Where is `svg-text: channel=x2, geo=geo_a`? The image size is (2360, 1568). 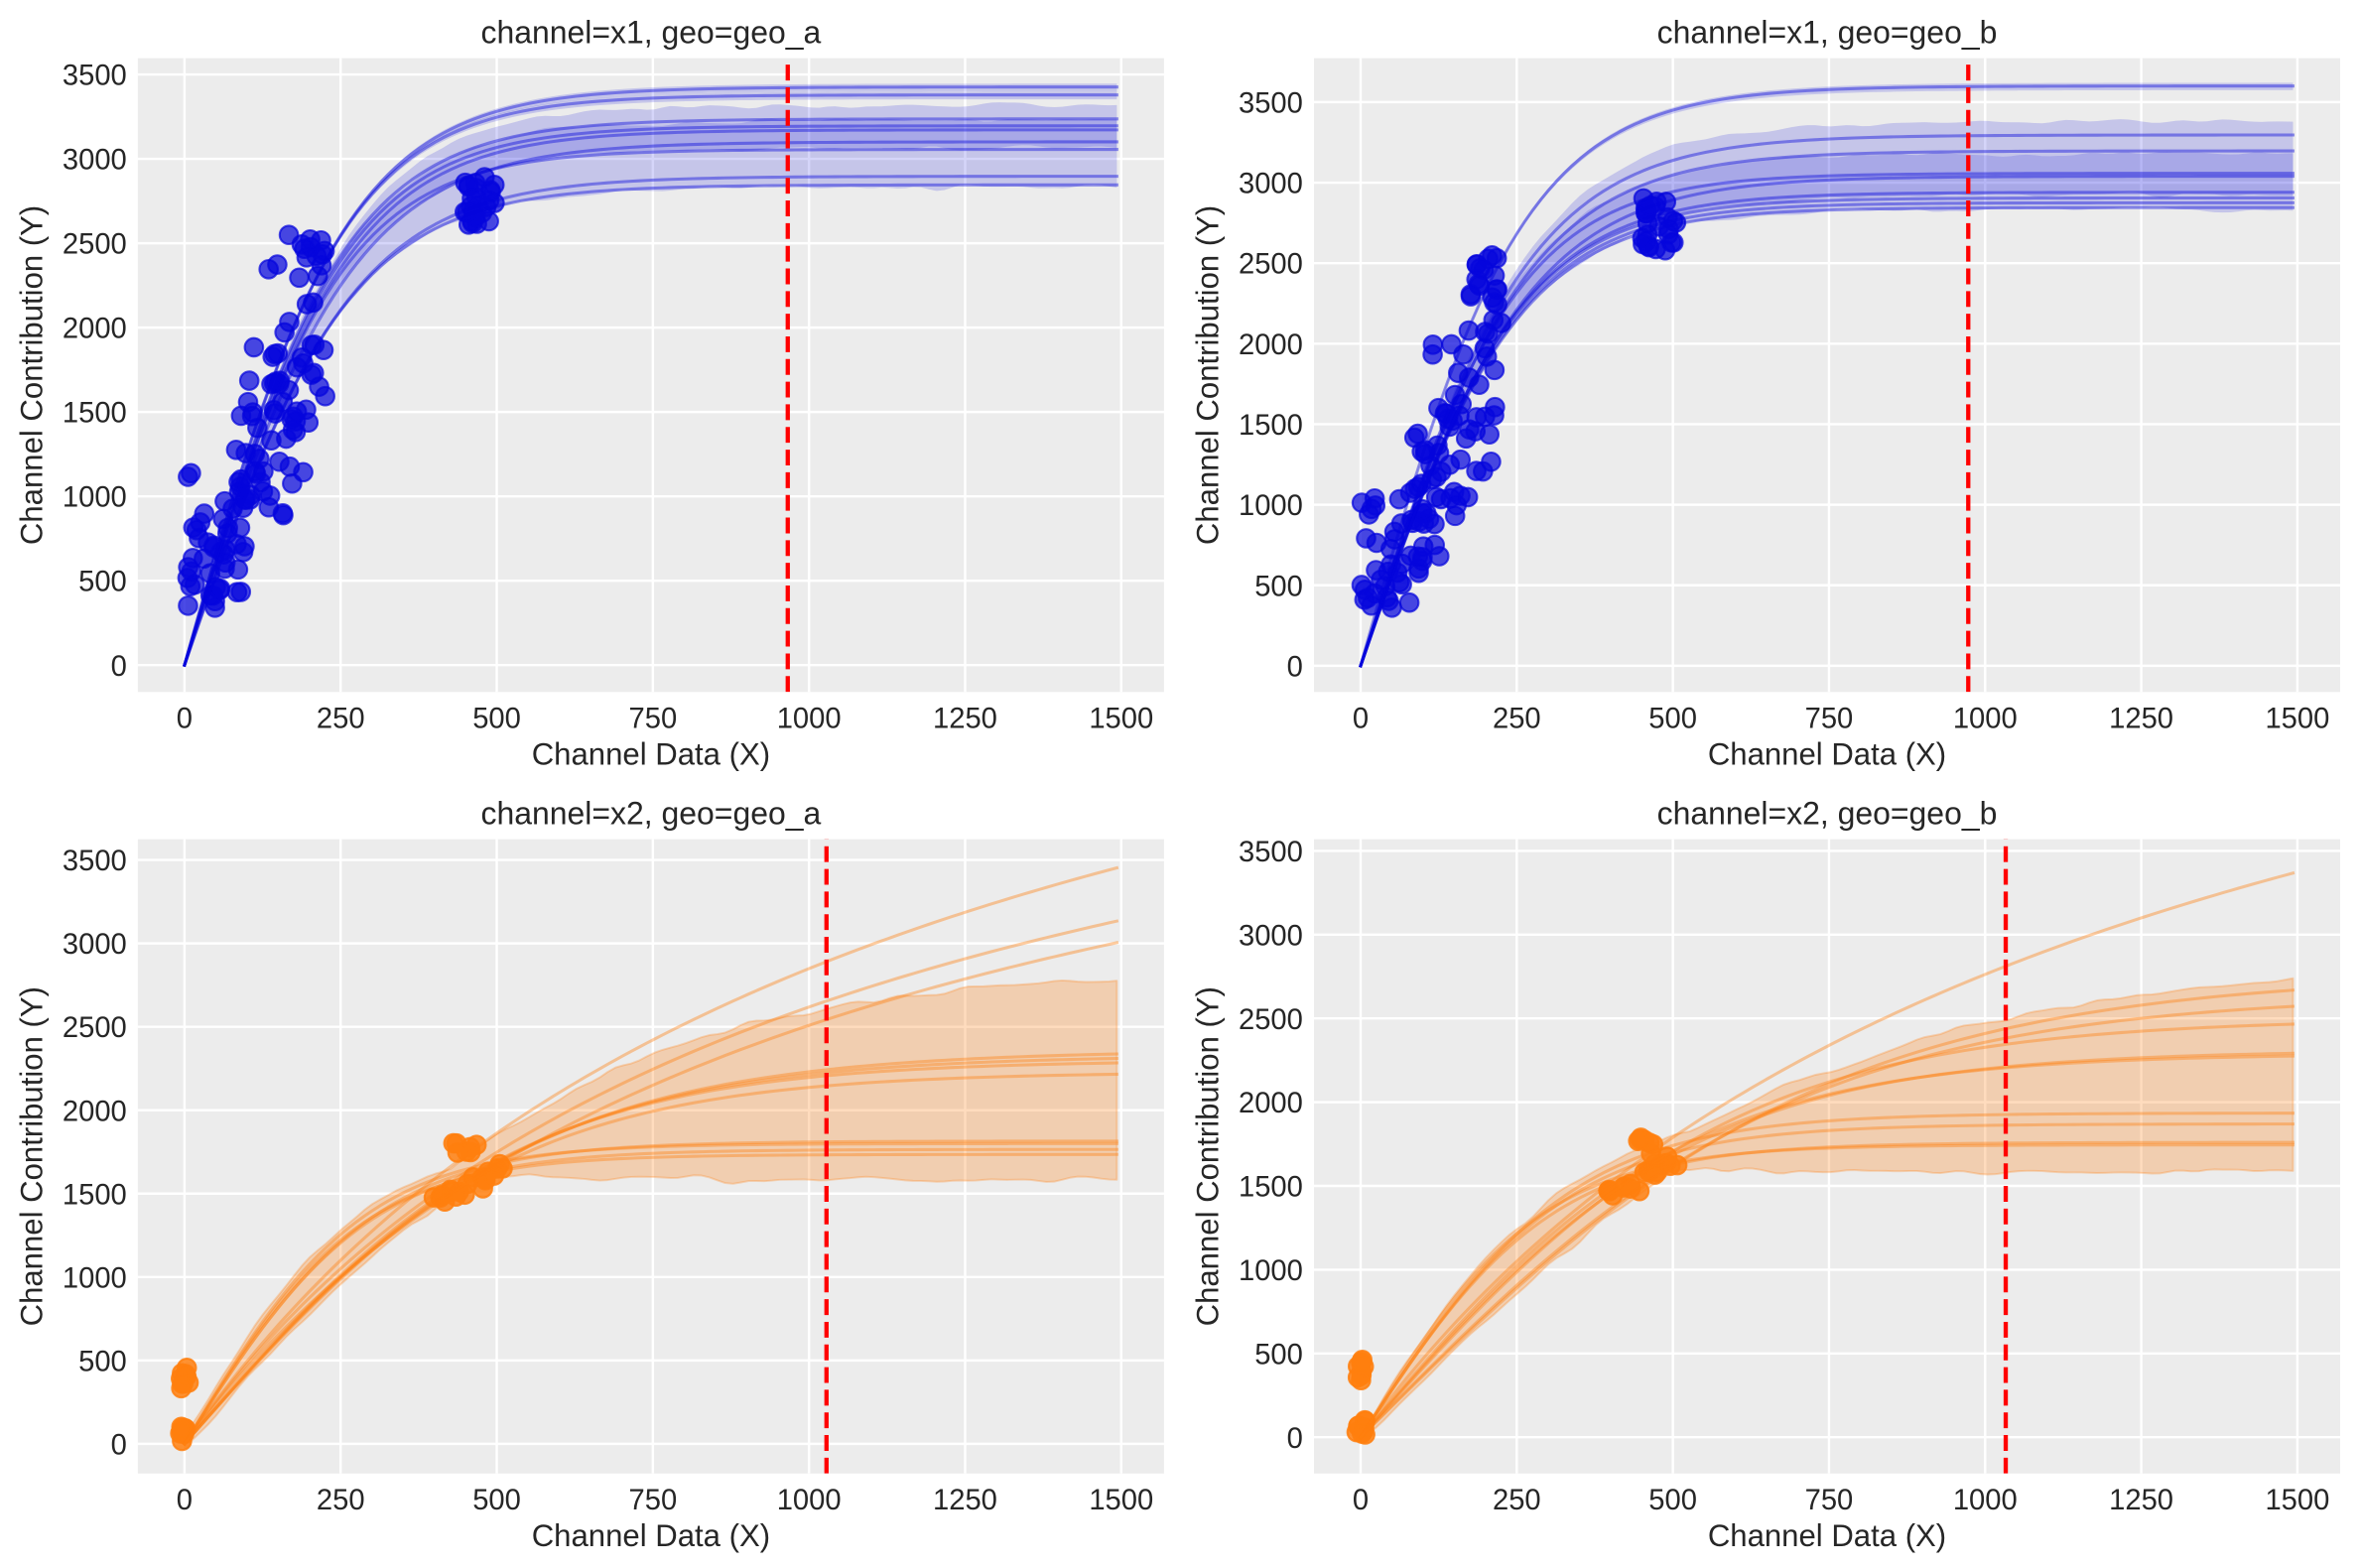 svg-text: channel=x2, geo=geo_a is located at coordinates (651, 813).